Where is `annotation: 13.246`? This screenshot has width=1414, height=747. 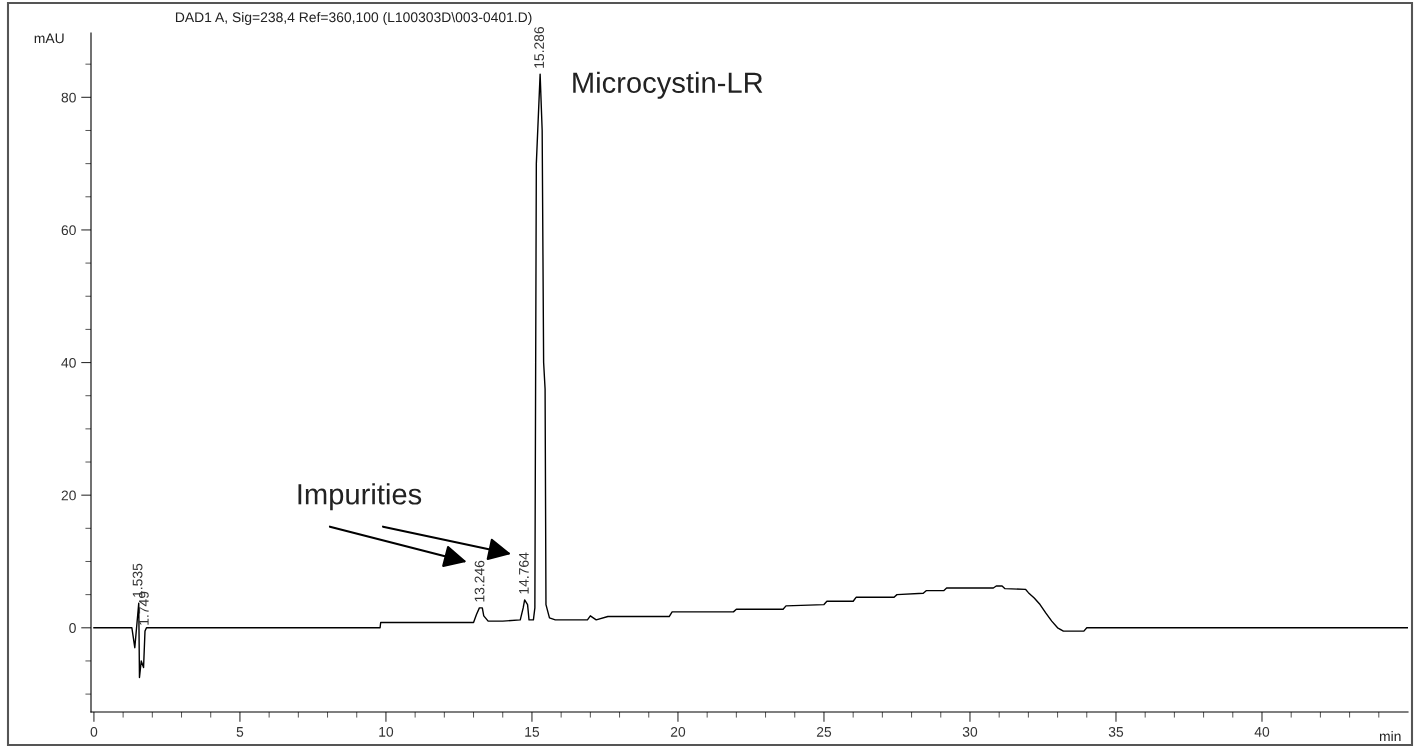
annotation: 13.246 is located at coordinates (479, 581).